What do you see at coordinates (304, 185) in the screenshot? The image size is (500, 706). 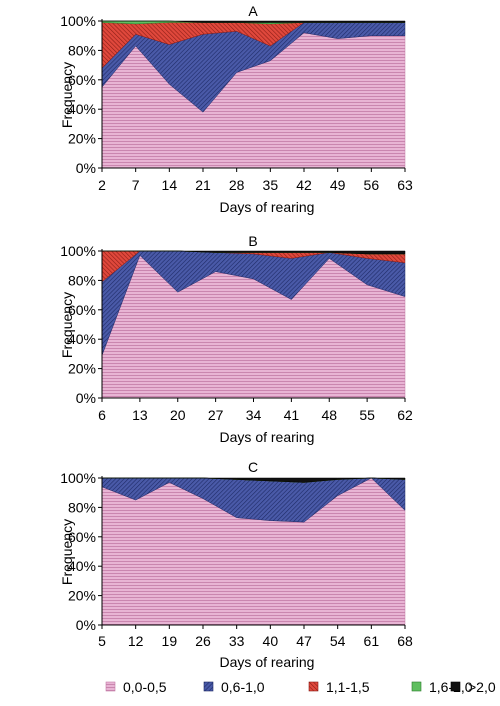 I see `x-tick-label: 42` at bounding box center [304, 185].